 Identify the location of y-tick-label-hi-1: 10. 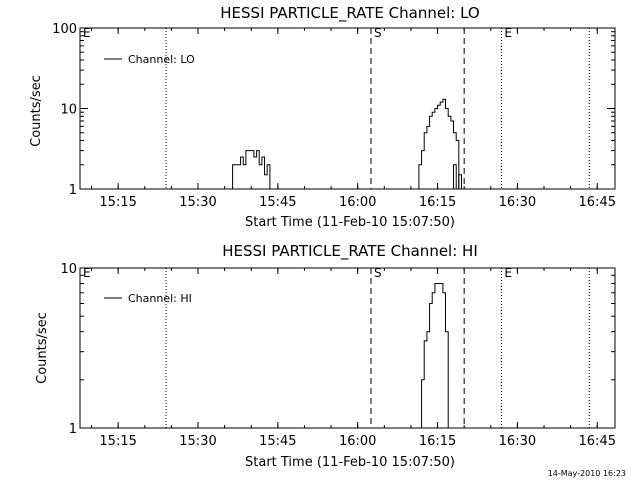
(68, 269).